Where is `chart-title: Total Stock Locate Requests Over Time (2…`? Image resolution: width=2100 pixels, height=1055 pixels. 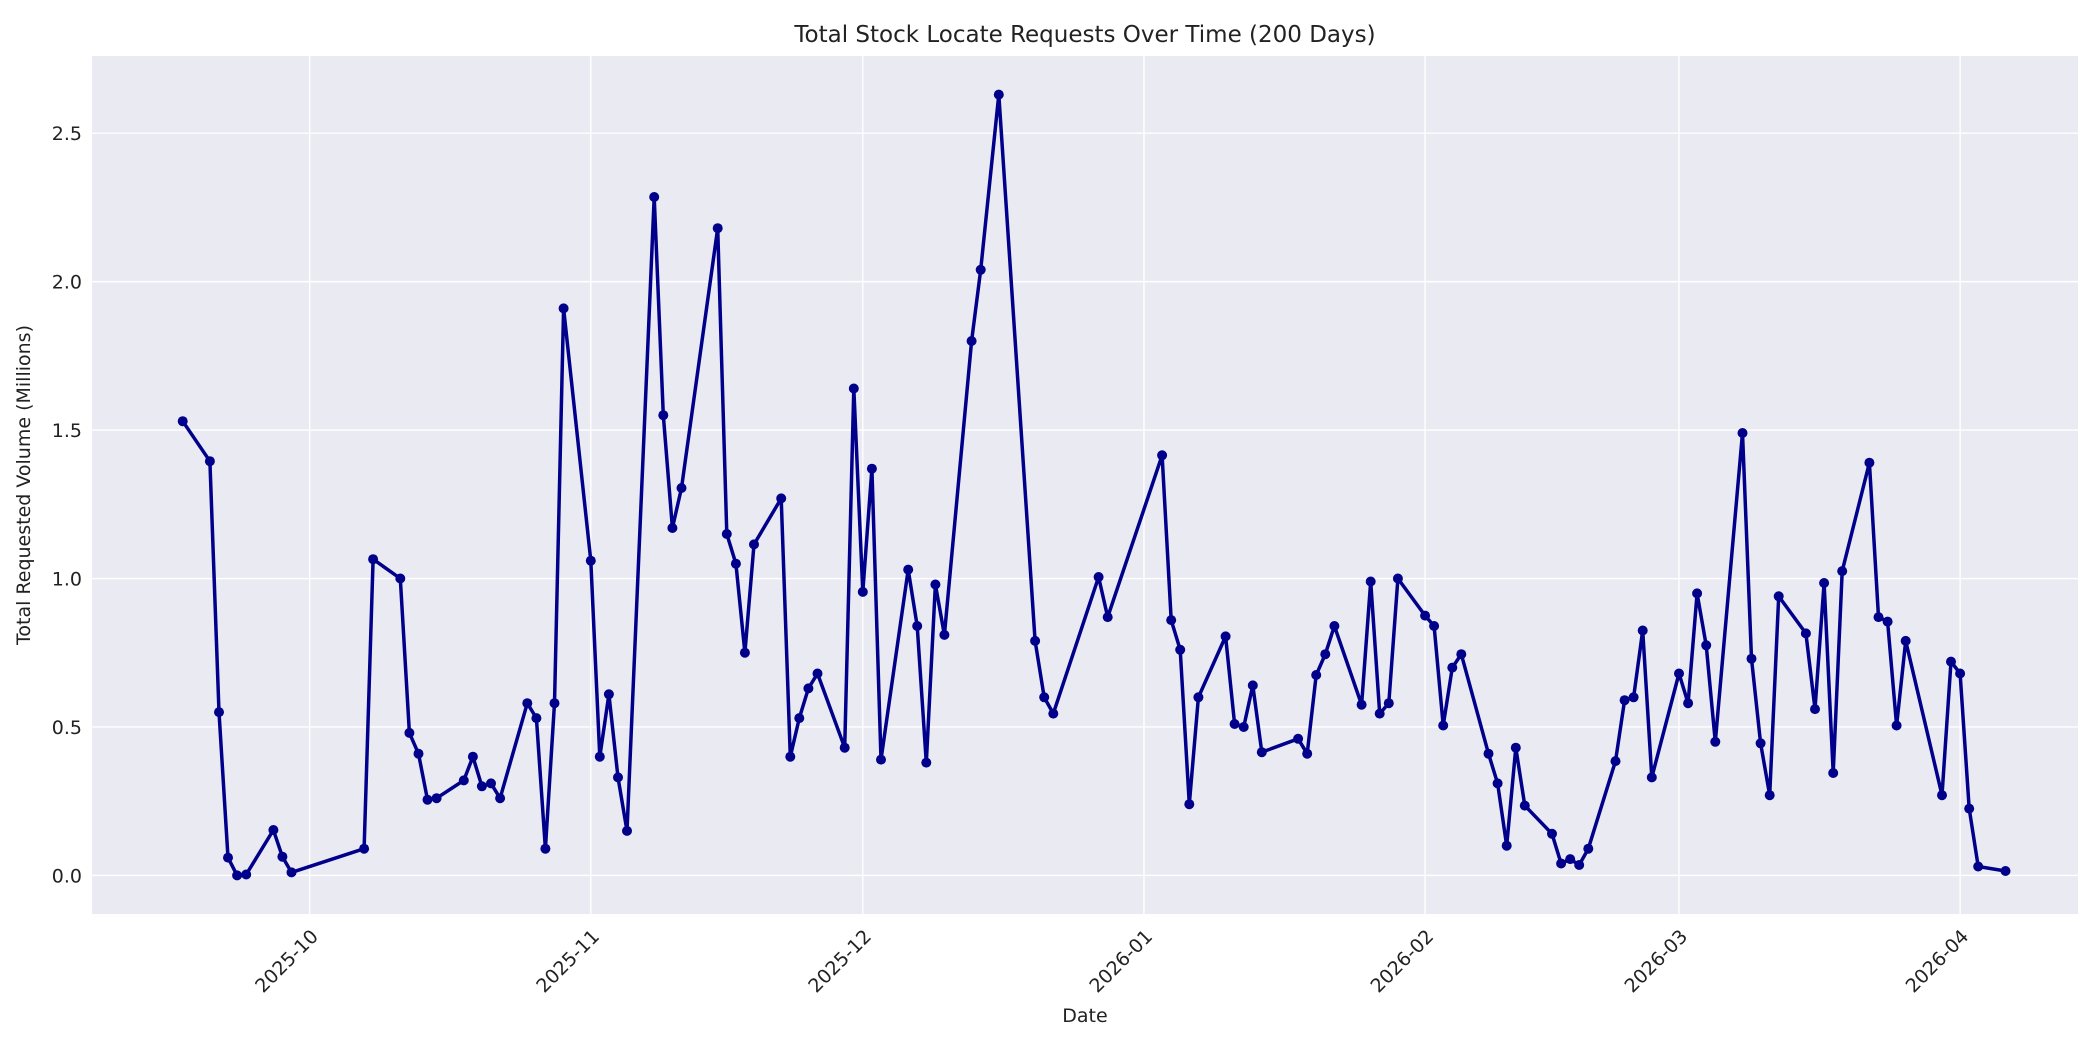 chart-title: Total Stock Locate Requests Over Time (2… is located at coordinates (1084, 35).